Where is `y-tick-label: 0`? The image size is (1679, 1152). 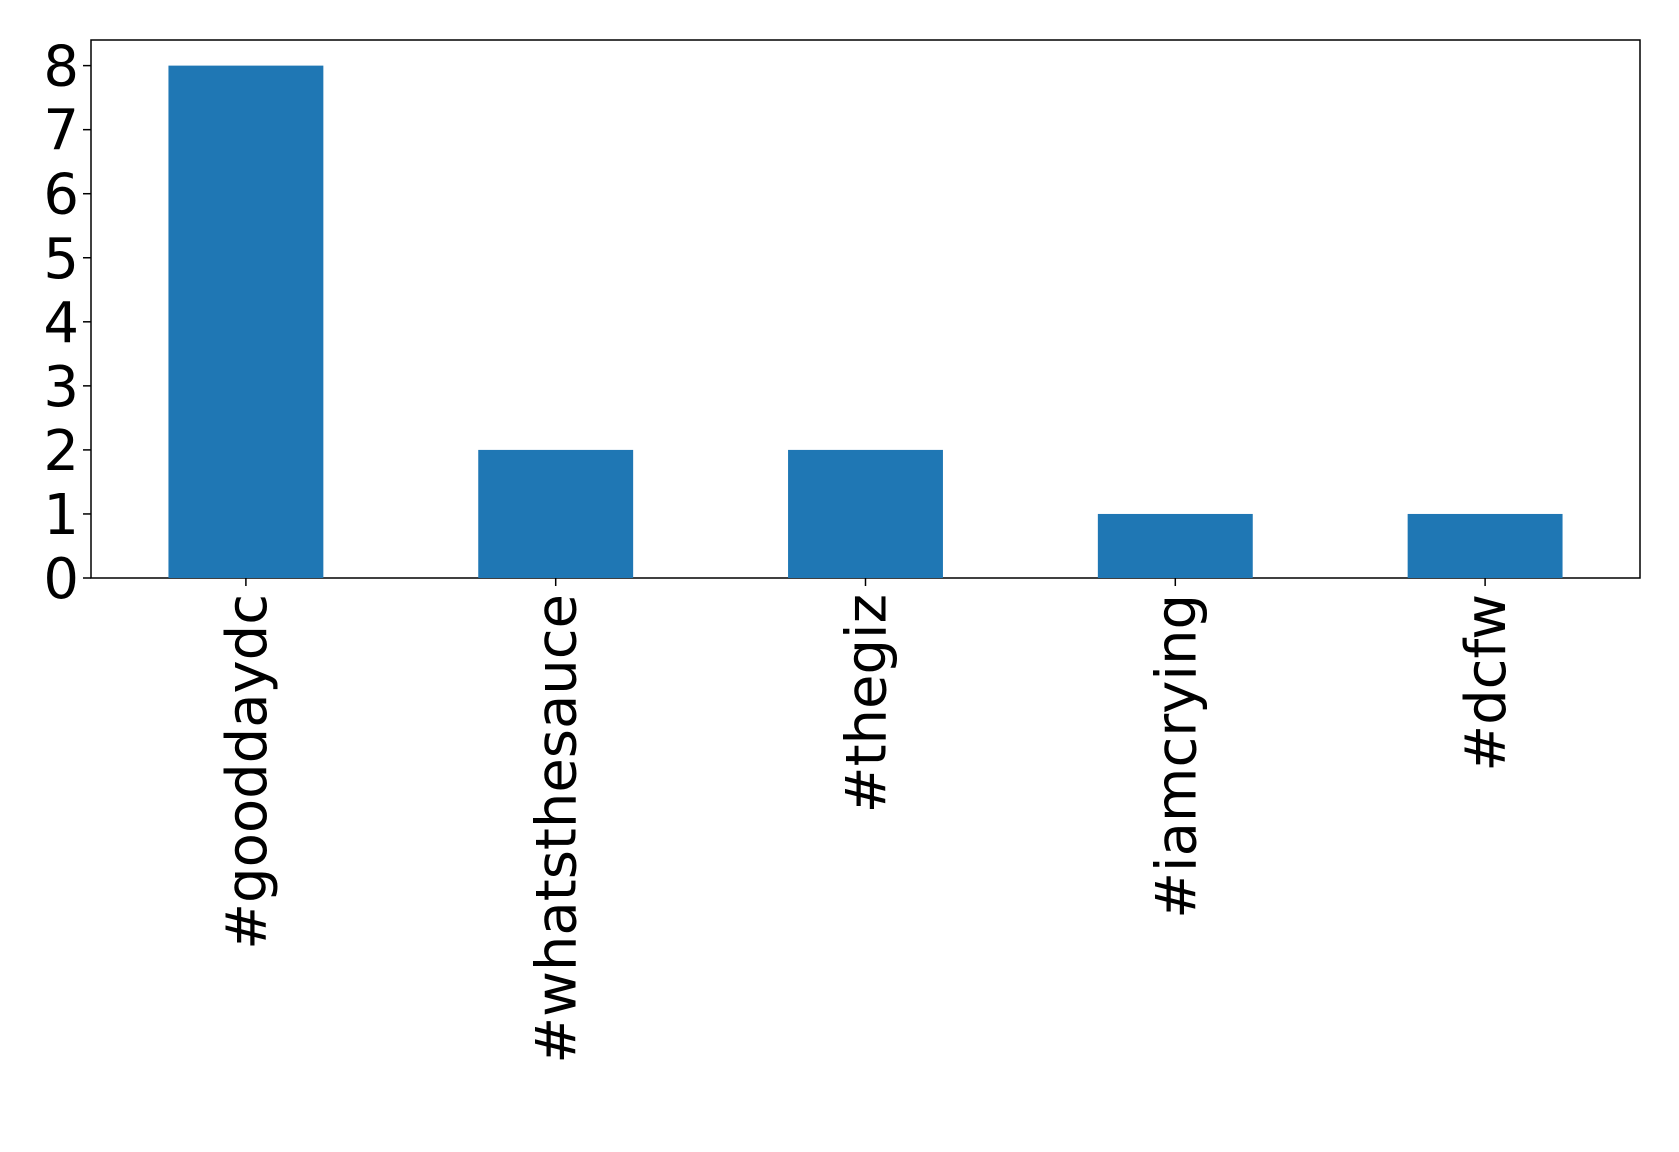 y-tick-label: 0 is located at coordinates (61, 579).